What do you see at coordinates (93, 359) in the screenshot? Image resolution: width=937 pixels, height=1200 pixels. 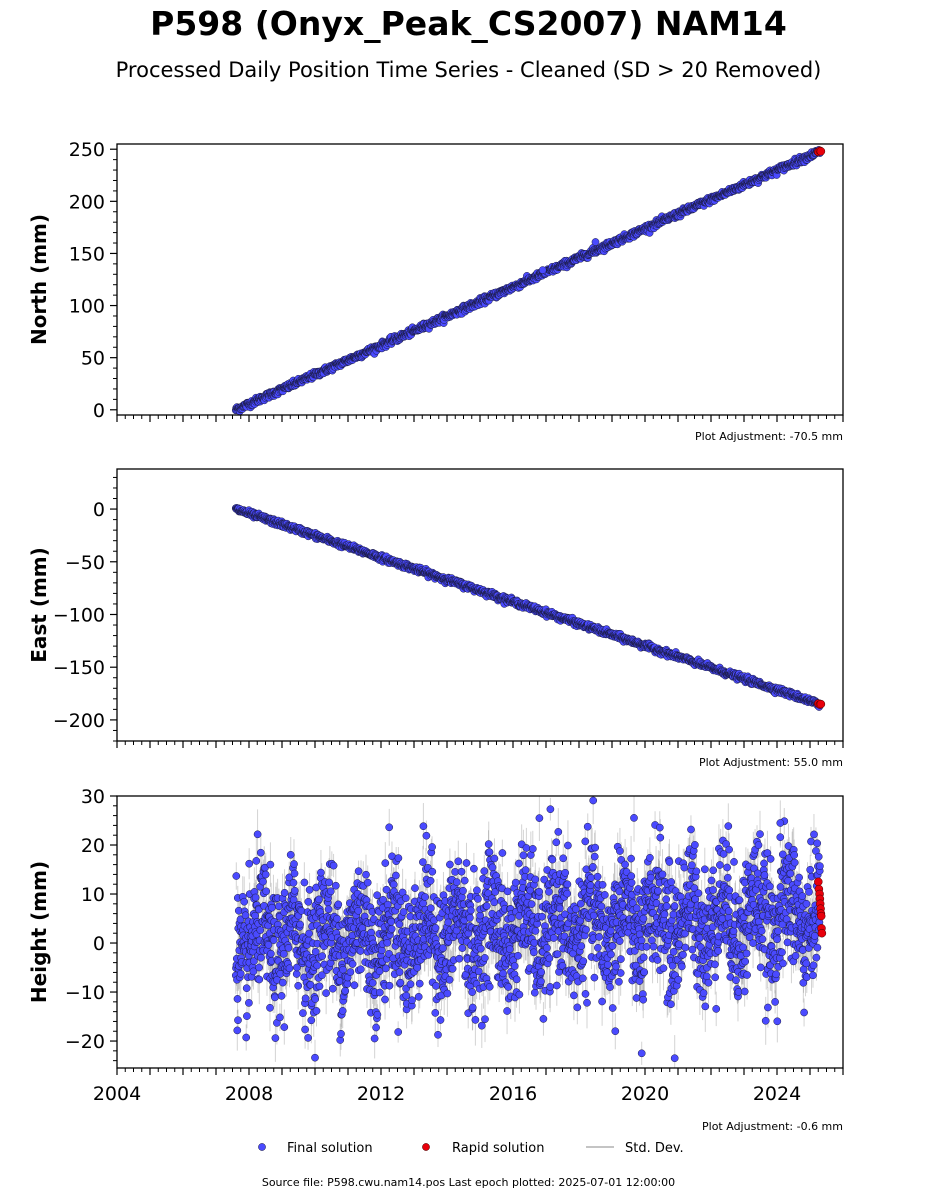 I see `y-tick-label: 50` at bounding box center [93, 359].